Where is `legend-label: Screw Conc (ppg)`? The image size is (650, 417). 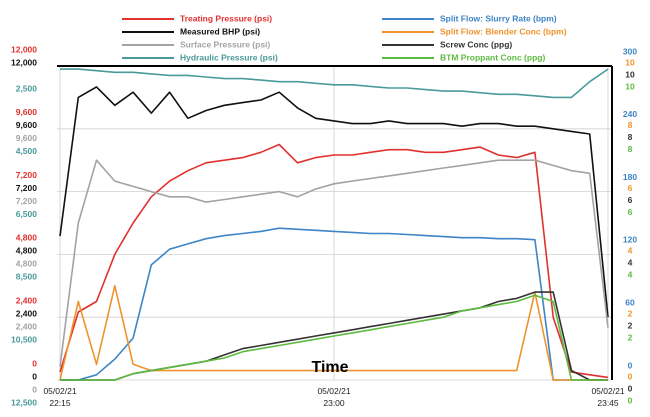 legend-label: Screw Conc (ppg) is located at coordinates (476, 44).